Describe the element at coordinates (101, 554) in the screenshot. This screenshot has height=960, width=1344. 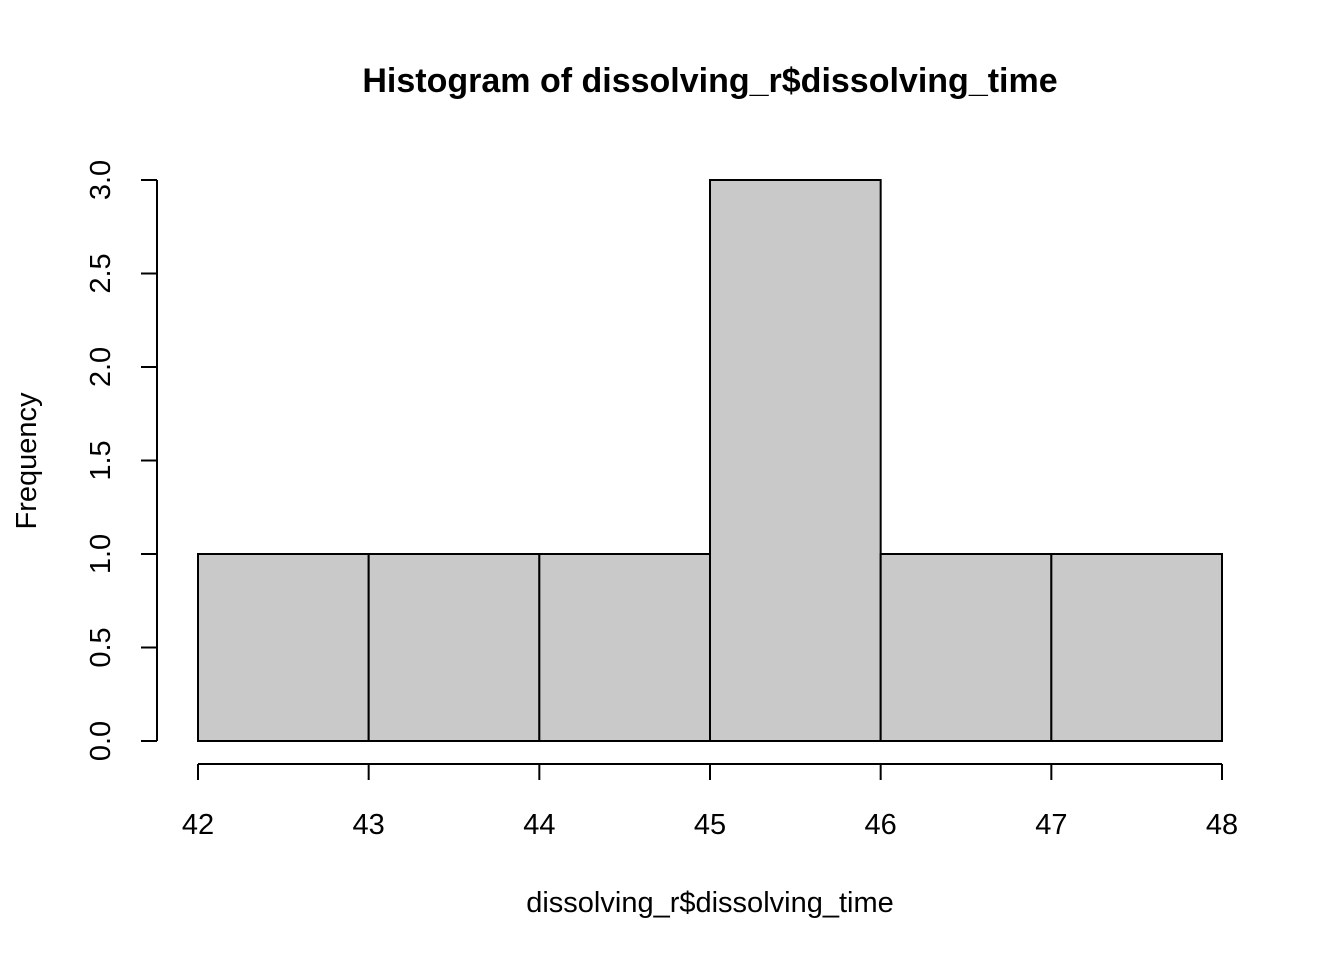
I see `y-tick-label: 1.0` at that location.